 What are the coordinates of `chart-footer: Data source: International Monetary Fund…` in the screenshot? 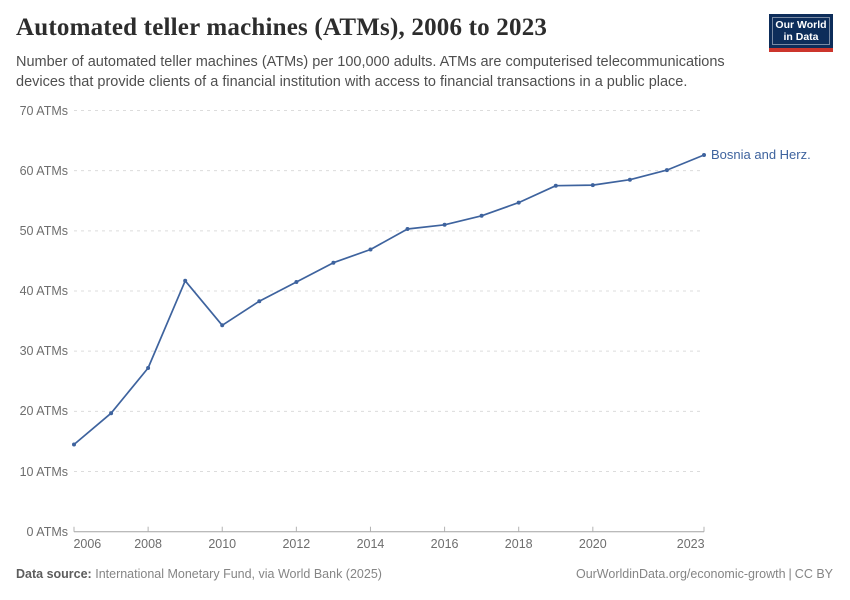 It's located at (424, 574).